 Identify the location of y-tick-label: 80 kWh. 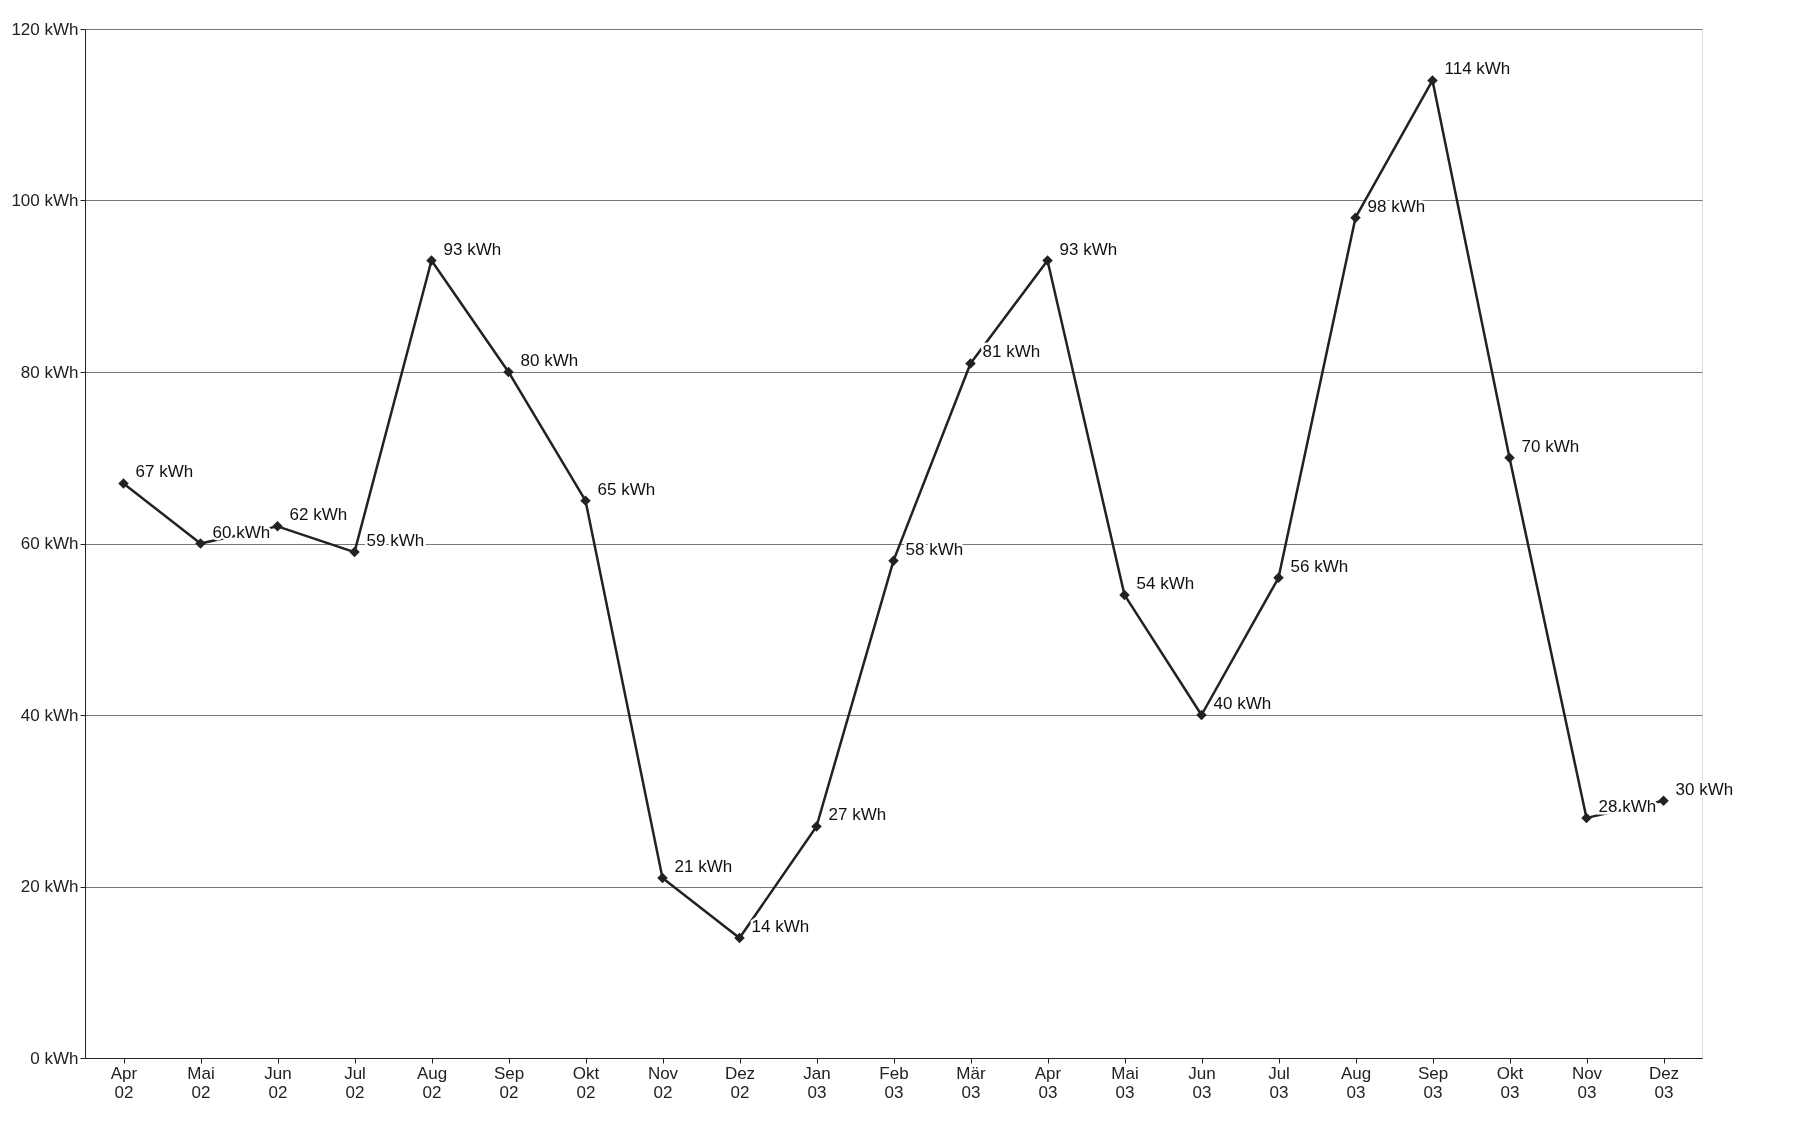
(49, 372).